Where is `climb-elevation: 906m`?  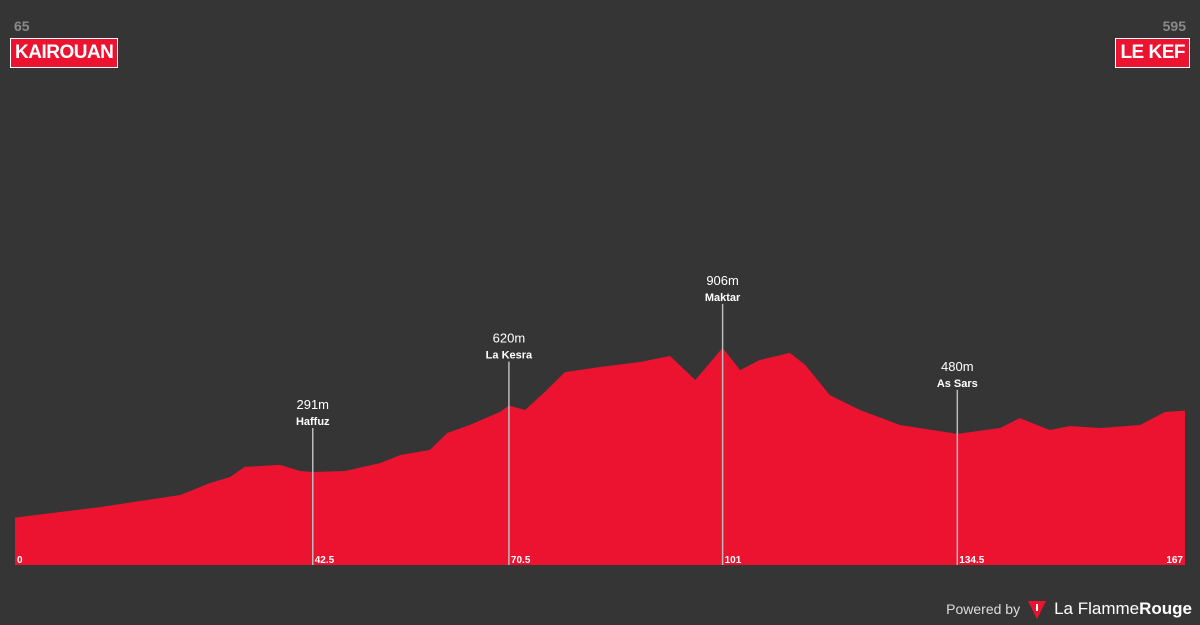 climb-elevation: 906m is located at coordinates (722, 280).